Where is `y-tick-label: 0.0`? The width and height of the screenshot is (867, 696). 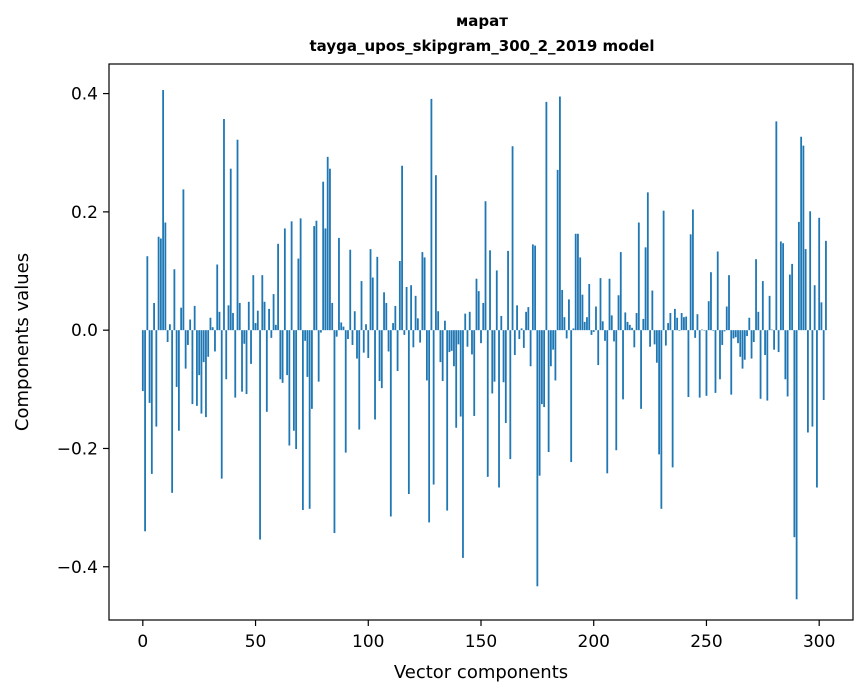
y-tick-label: 0.0 is located at coordinates (84, 331).